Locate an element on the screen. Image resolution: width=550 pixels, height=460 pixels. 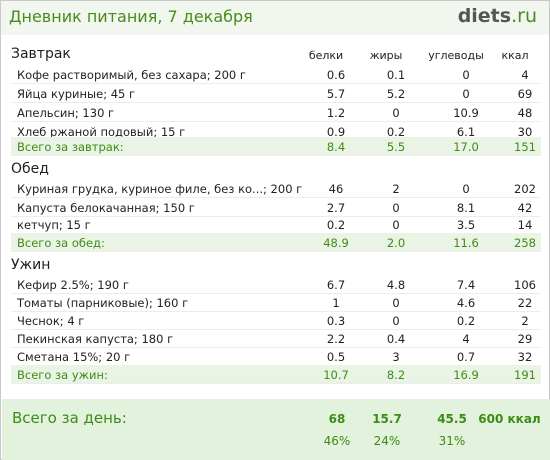
total-label: Всего за завтрак: is located at coordinates (70, 147).